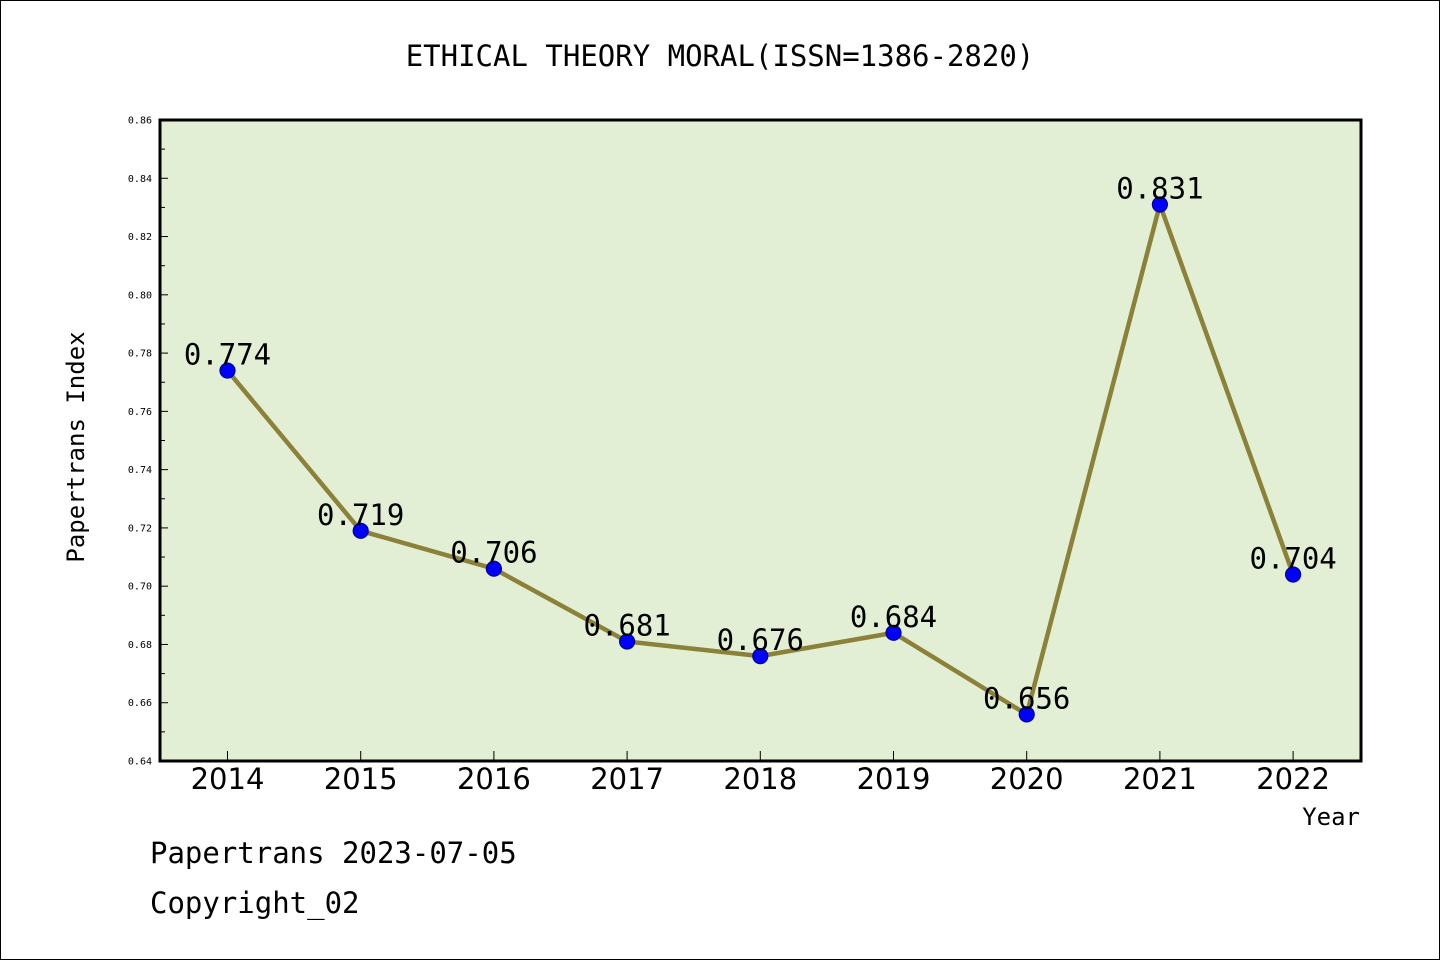 The width and height of the screenshot is (1440, 960). Describe the element at coordinates (140, 762) in the screenshot. I see `y-tick-label: 0.64` at that location.